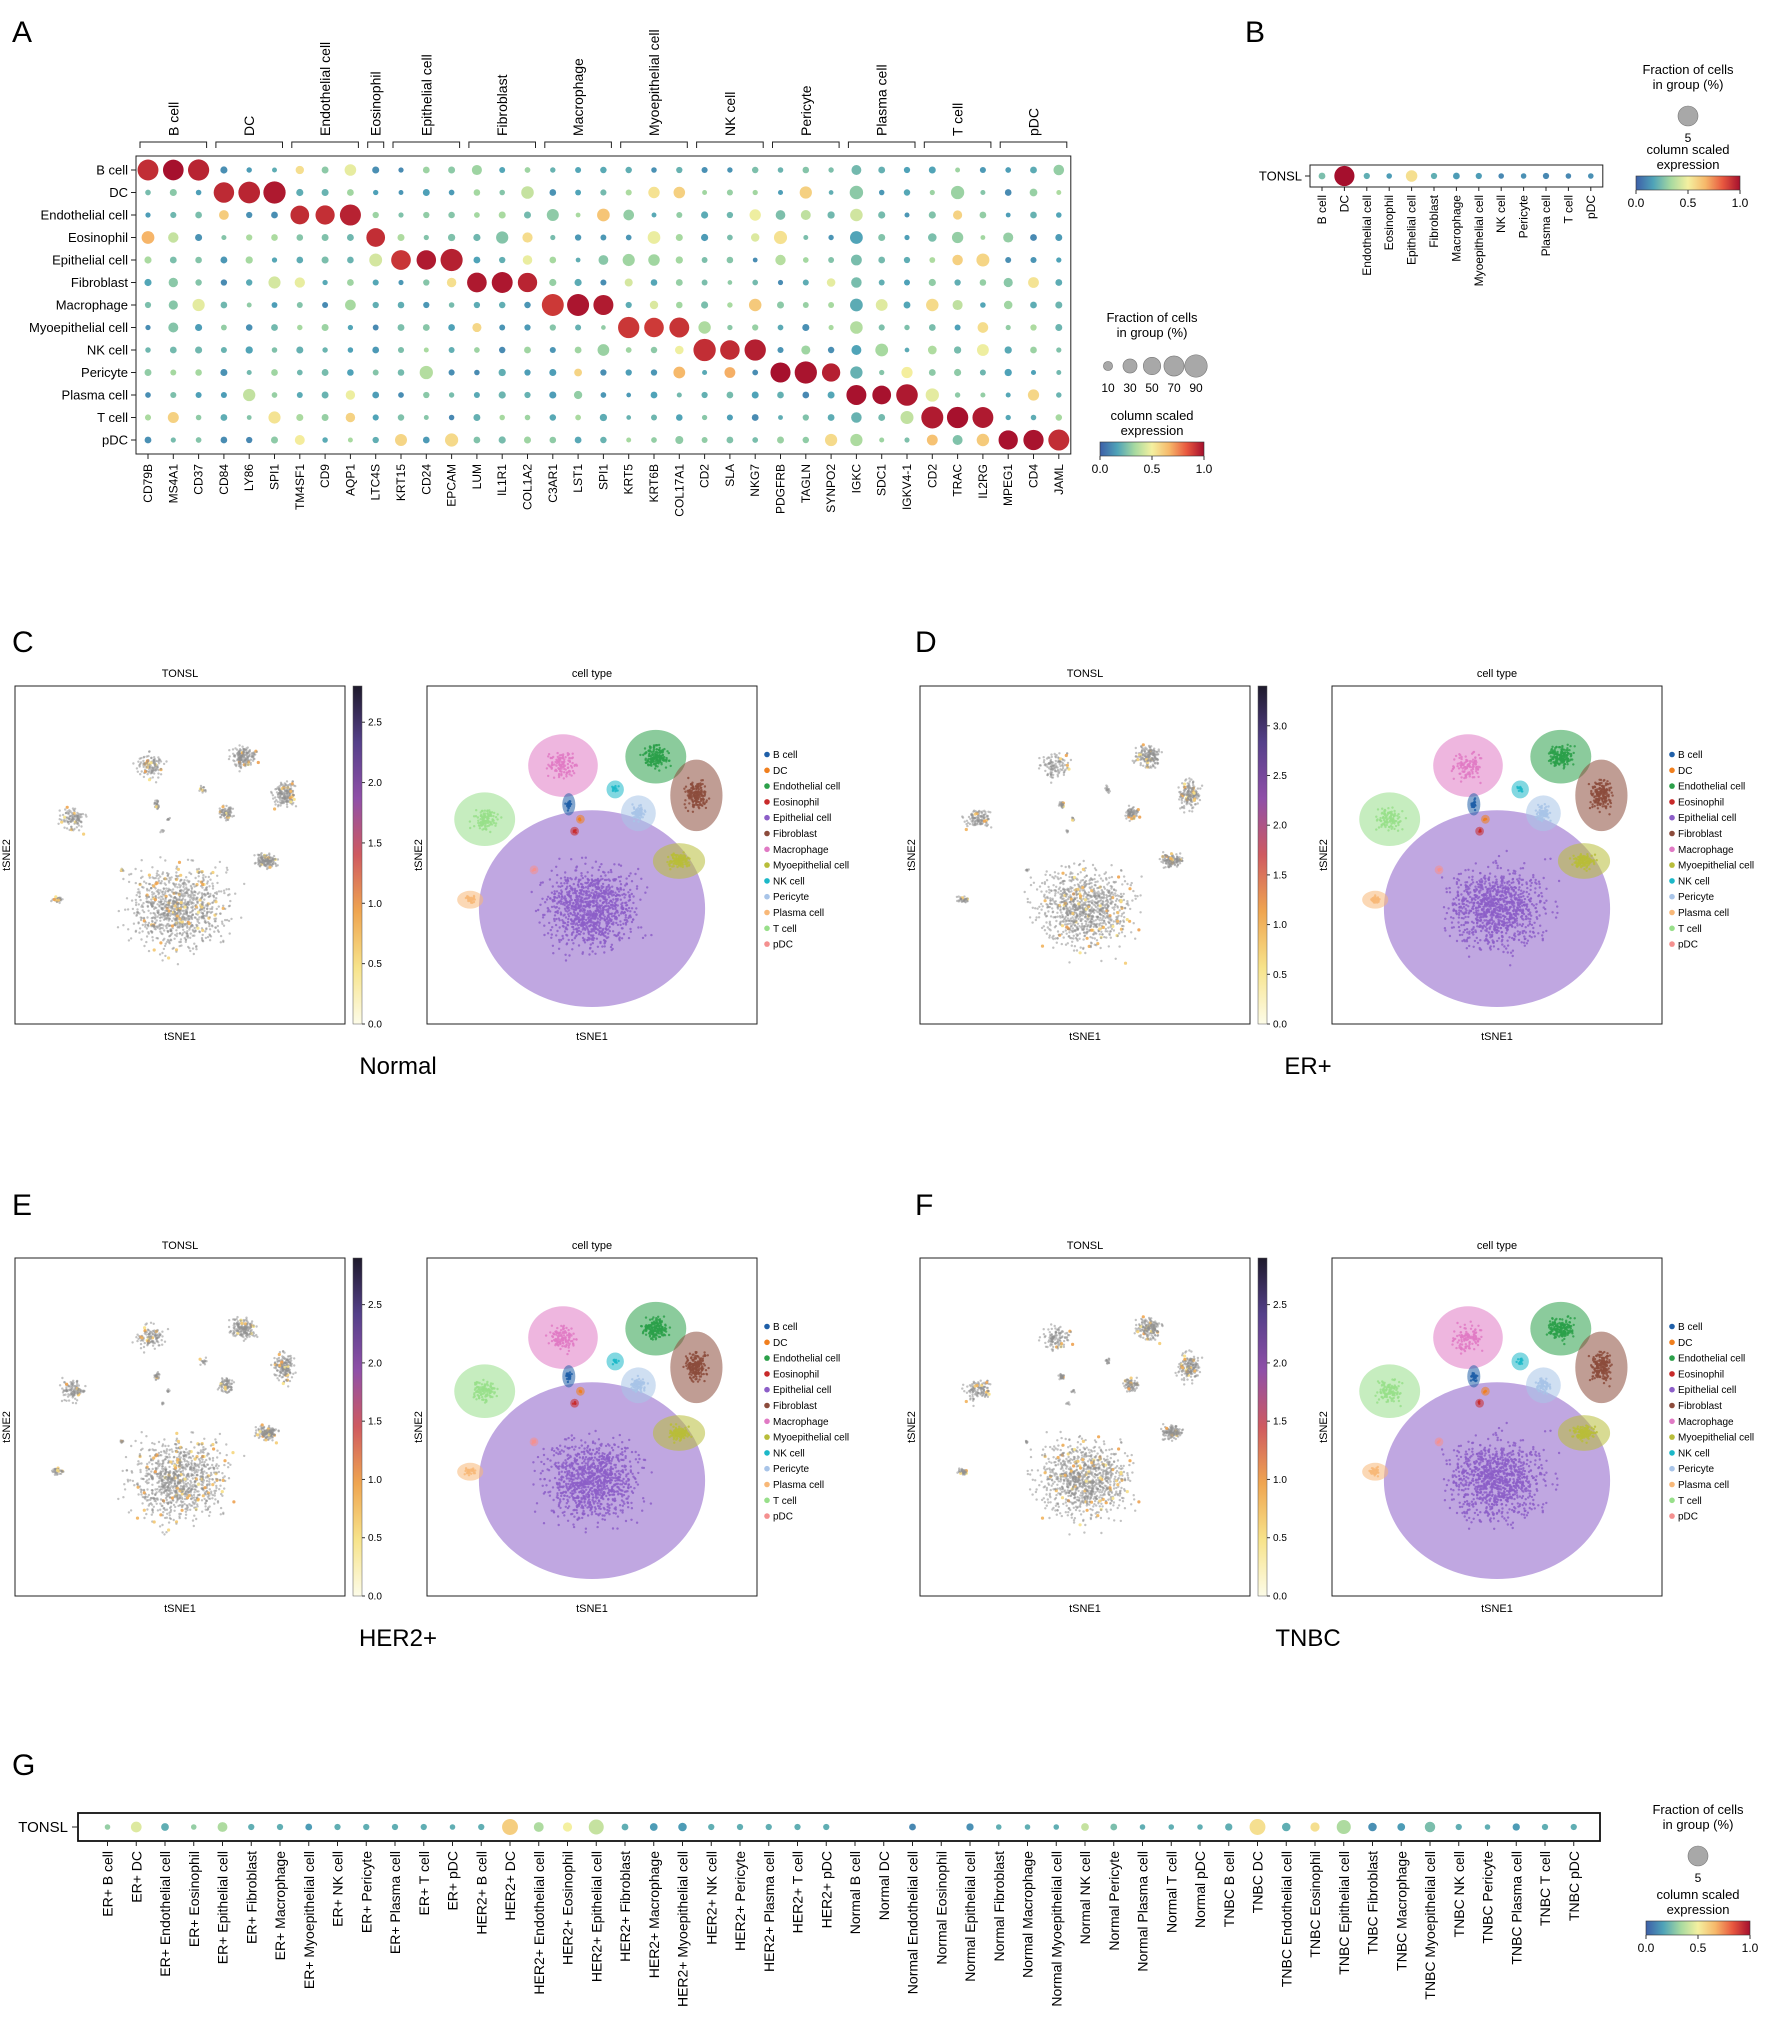  I want to click on group-label: Eosinophil, so click(376, 103).